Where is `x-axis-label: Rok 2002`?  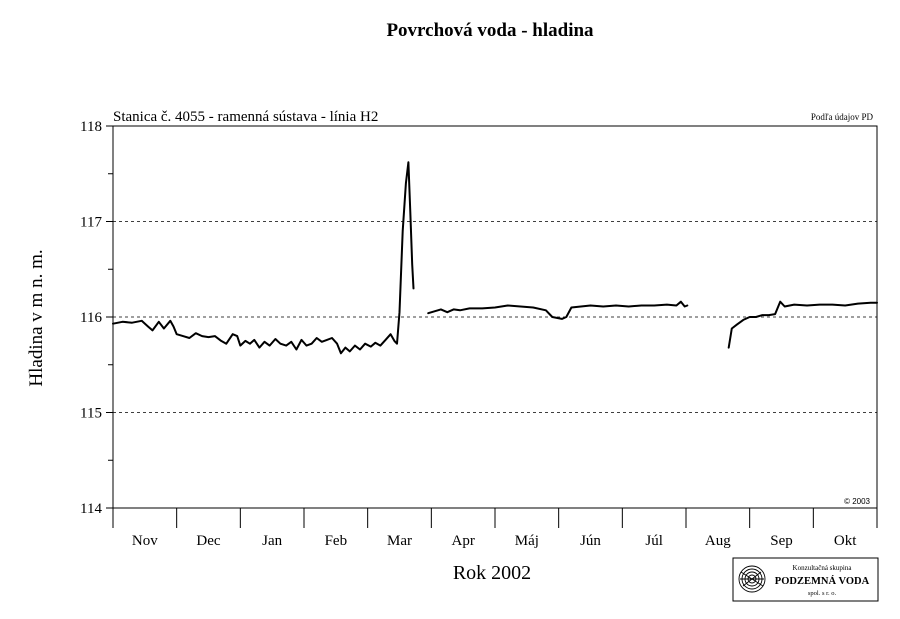 x-axis-label: Rok 2002 is located at coordinates (492, 573).